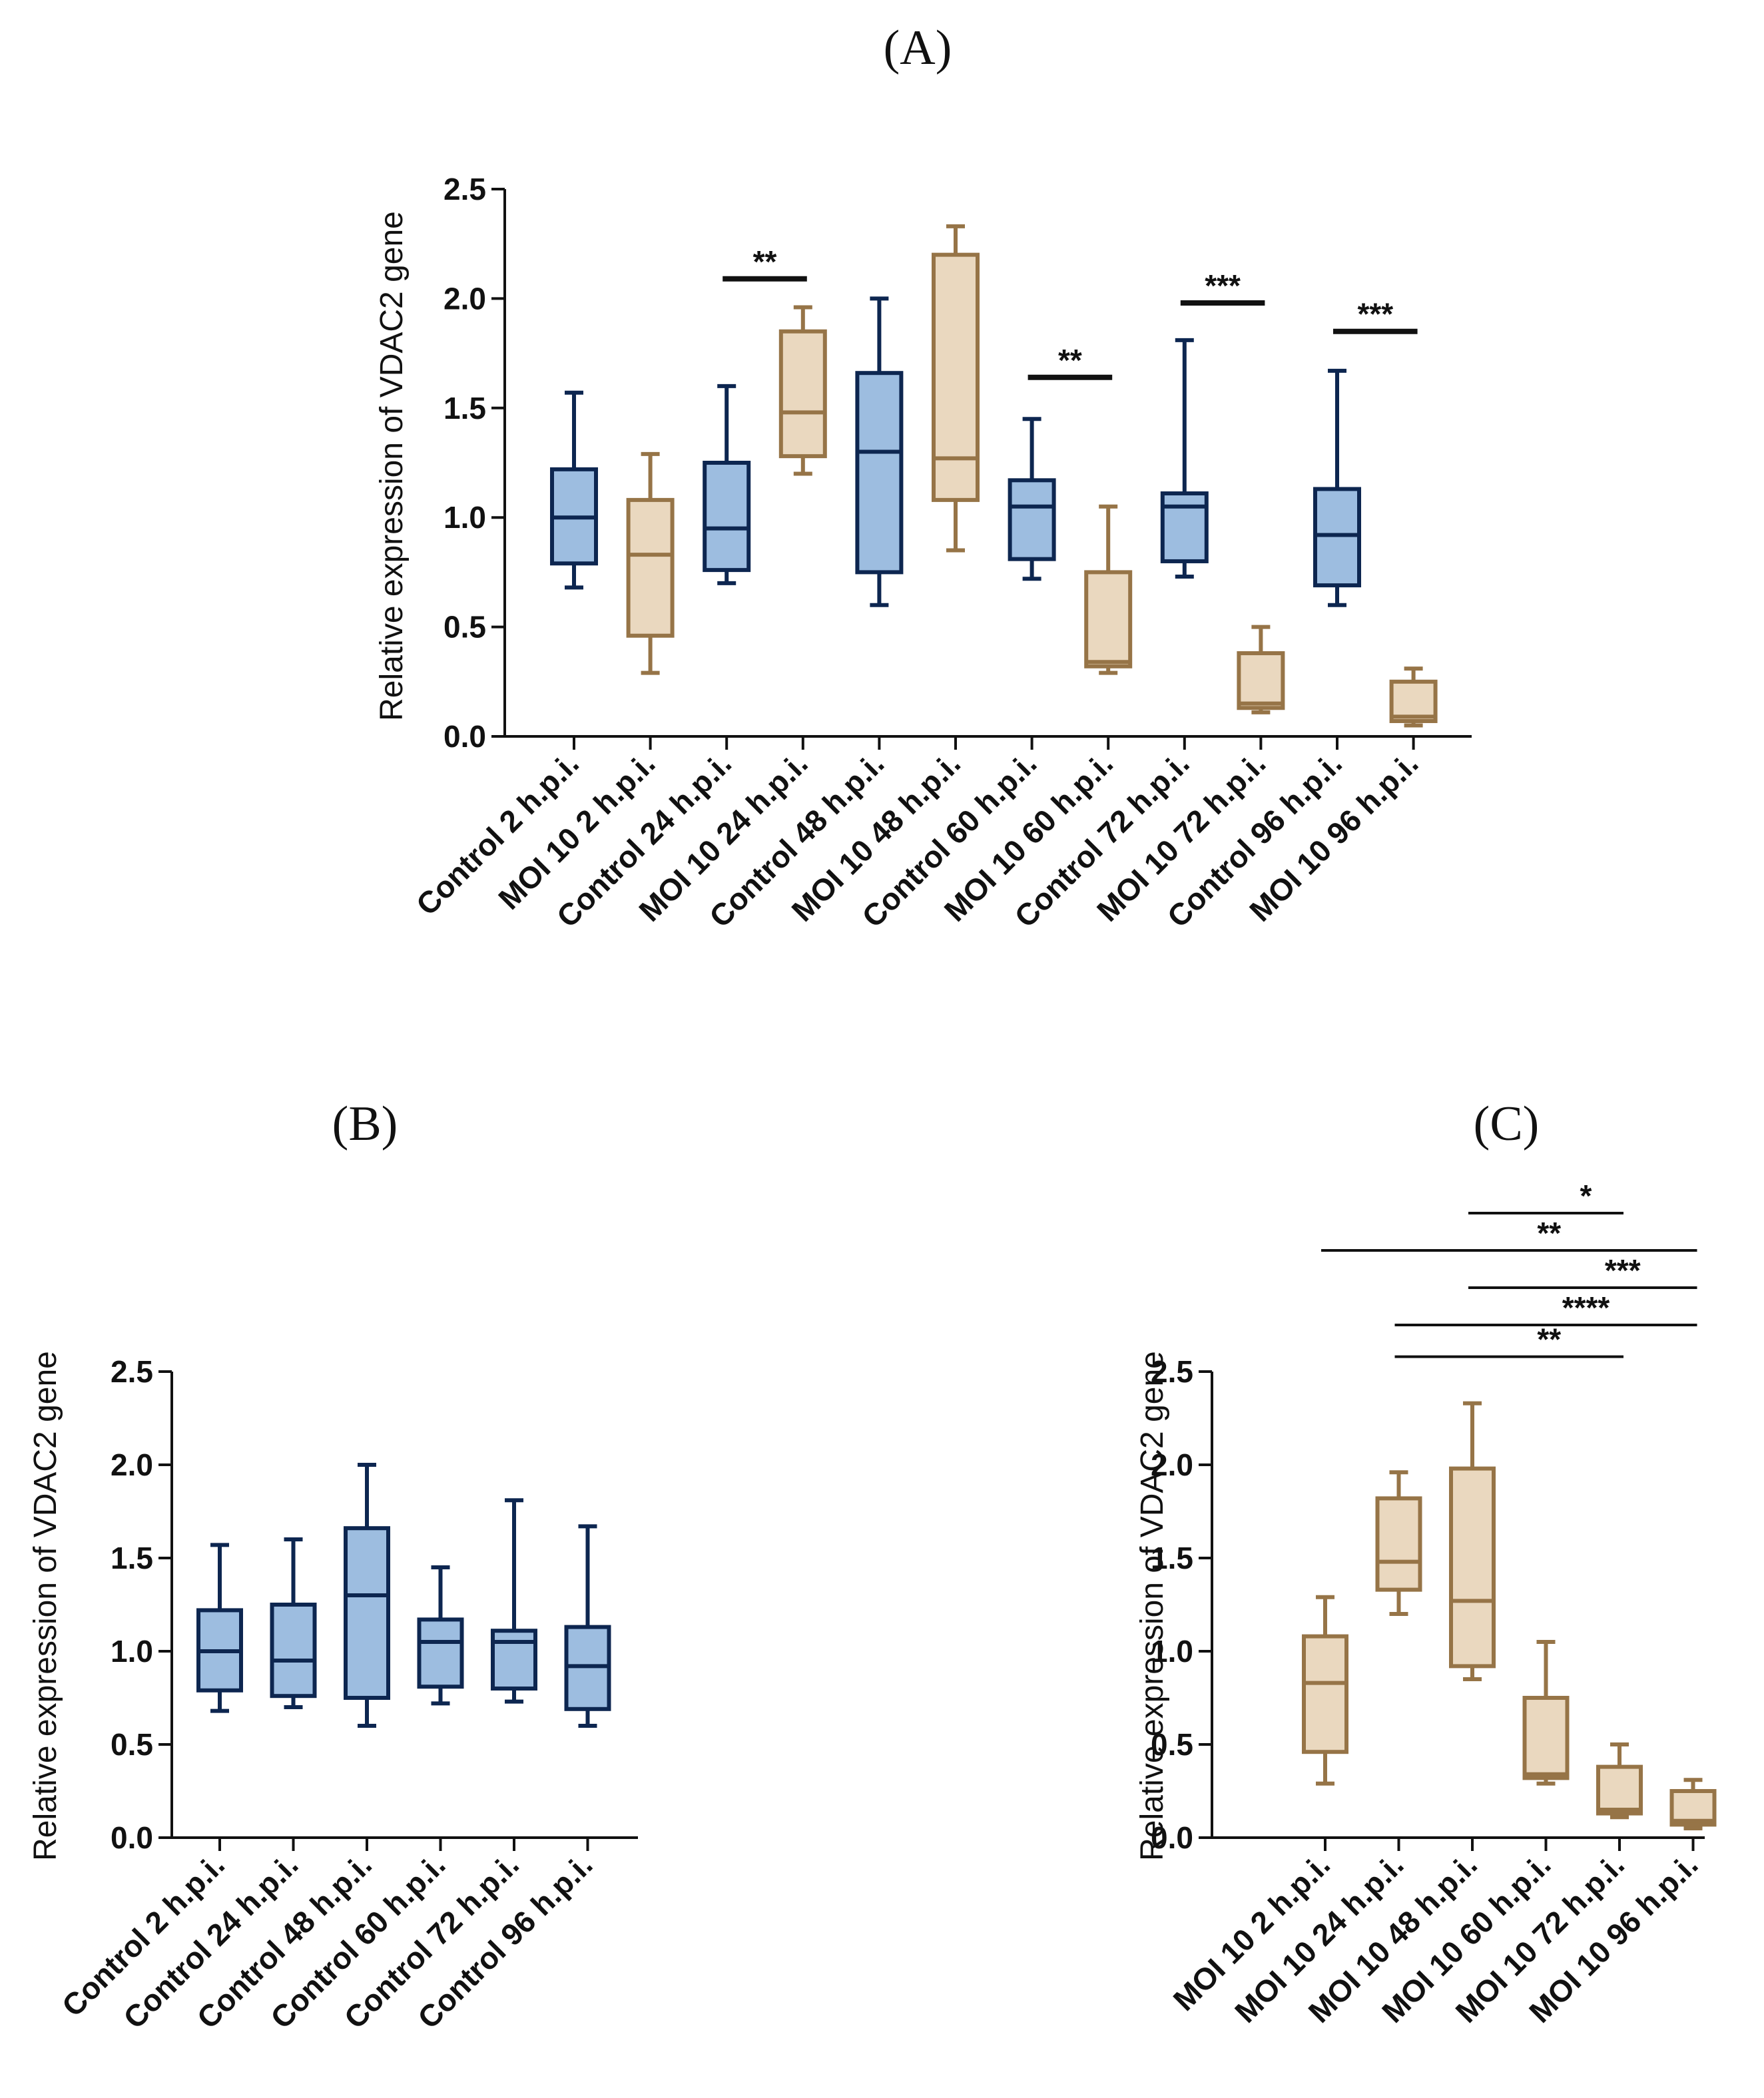 This screenshot has height=2098, width=1764. What do you see at coordinates (1172, 1371) in the screenshot?
I see `panel-c-y-tick-label: 2.5` at bounding box center [1172, 1371].